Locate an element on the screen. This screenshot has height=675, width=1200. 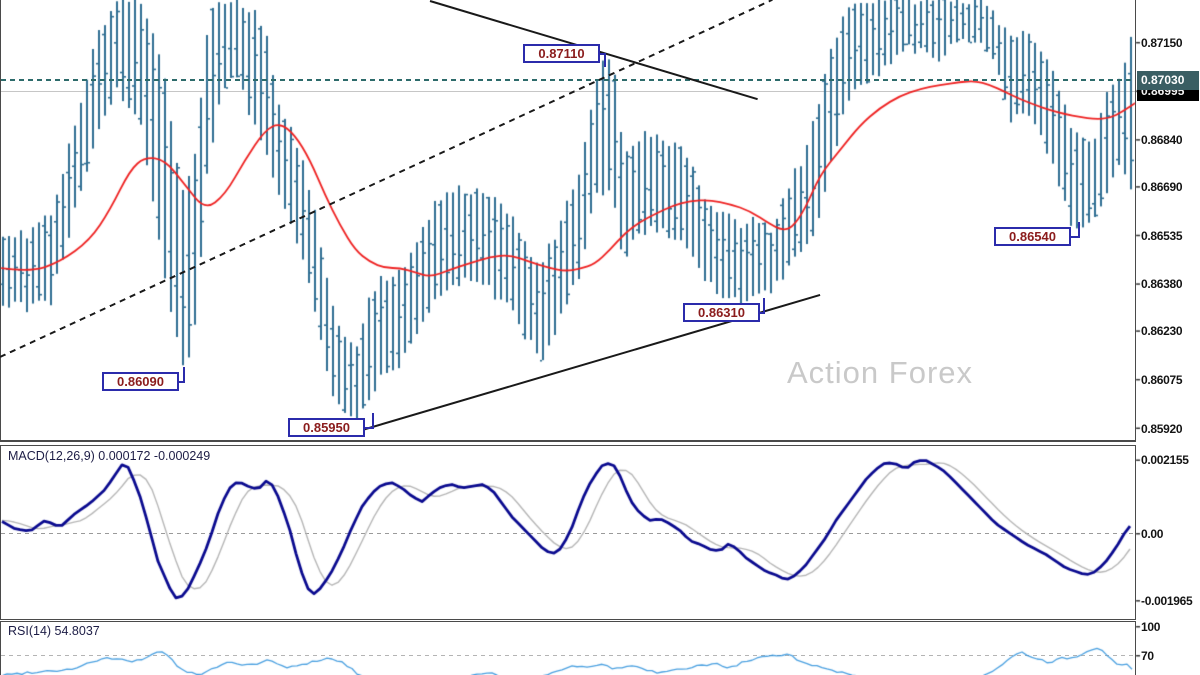
rsi-indicator-label: RSI(14) 54.8037 is located at coordinates (54, 631).